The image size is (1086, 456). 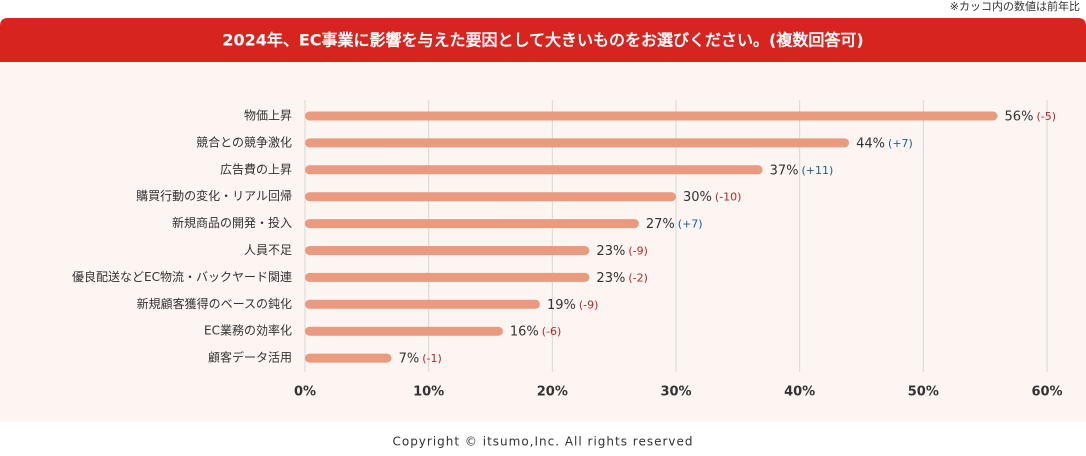 What do you see at coordinates (675, 392) in the screenshot?
I see `x-tick-label: 30%` at bounding box center [675, 392].